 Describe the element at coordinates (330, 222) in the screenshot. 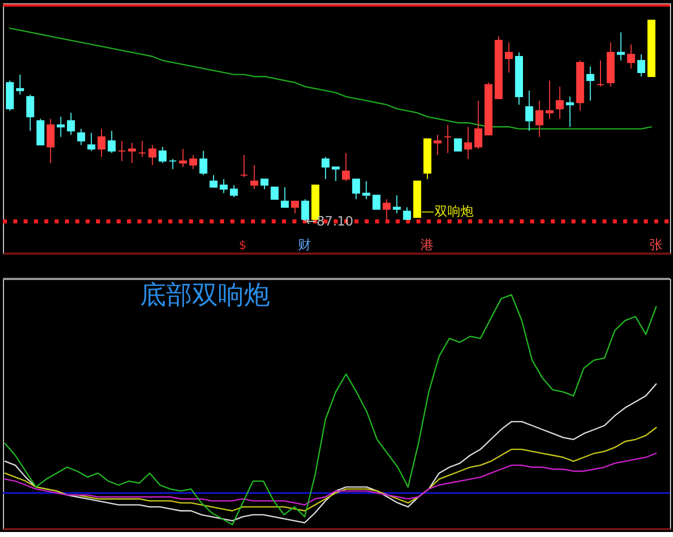

I see `annotation: ←87.10` at that location.